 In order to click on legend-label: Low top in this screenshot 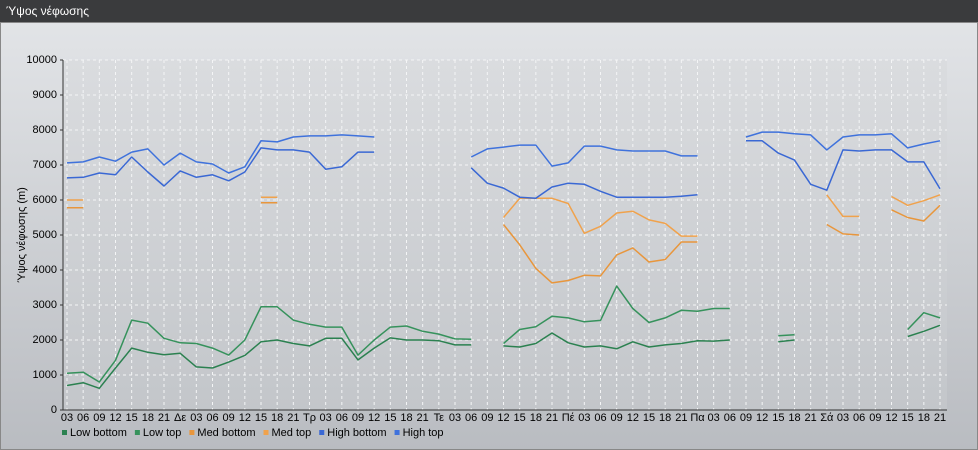, I will do `click(162, 433)`.